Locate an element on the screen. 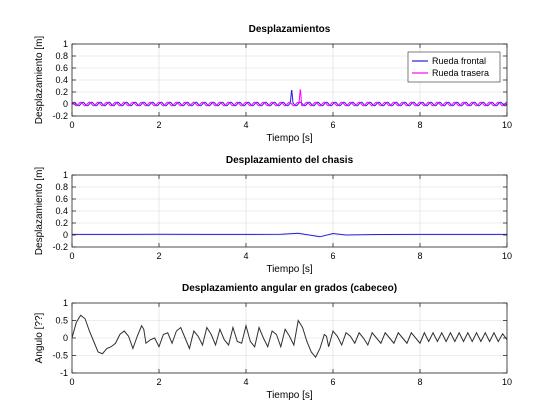  y-tick-label-3: 0.5 is located at coordinates (61, 321).